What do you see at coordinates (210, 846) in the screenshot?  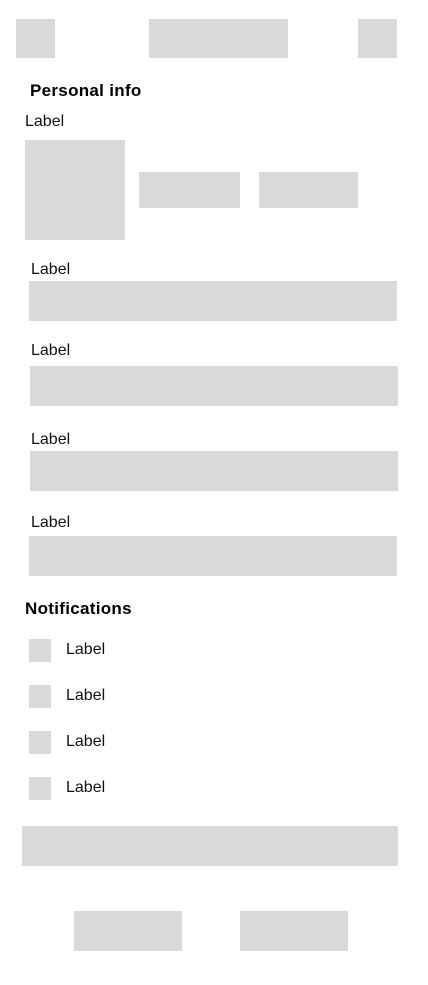 I see `primary-action-button` at bounding box center [210, 846].